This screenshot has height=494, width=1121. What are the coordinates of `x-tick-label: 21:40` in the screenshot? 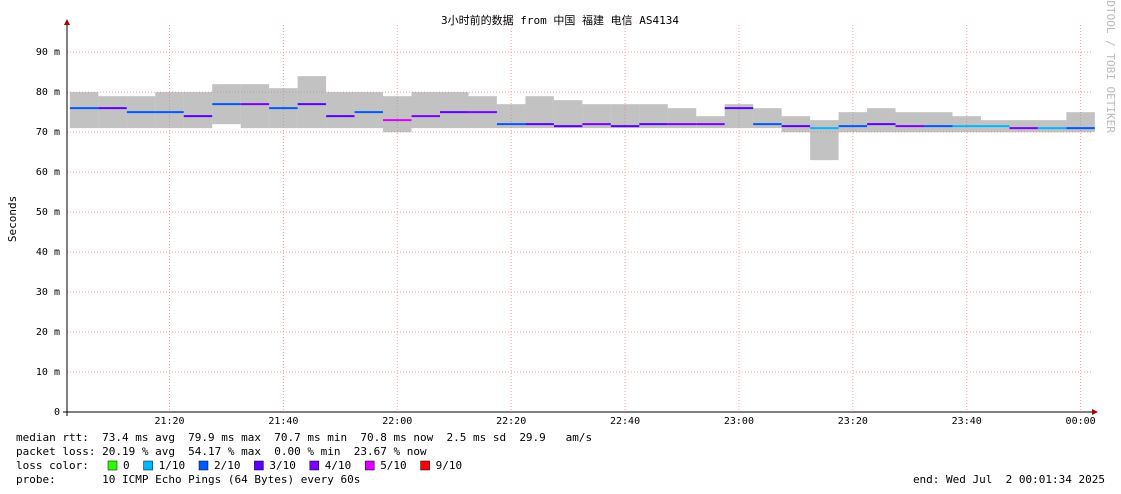 It's located at (283, 421).